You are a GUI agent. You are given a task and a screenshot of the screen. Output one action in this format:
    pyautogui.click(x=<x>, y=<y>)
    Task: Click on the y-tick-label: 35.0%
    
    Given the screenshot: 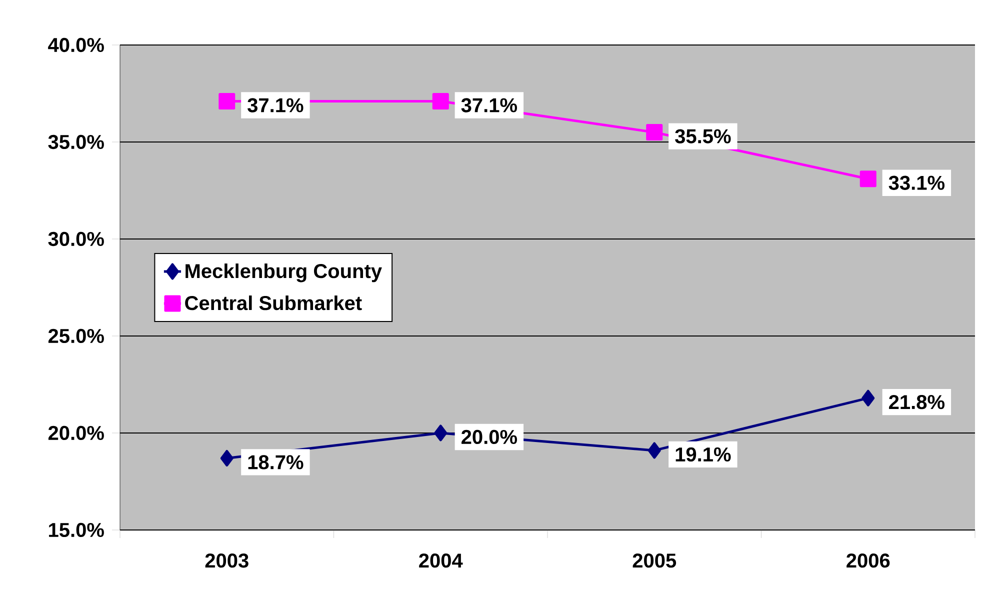 What is the action you would take?
    pyautogui.click(x=76, y=142)
    